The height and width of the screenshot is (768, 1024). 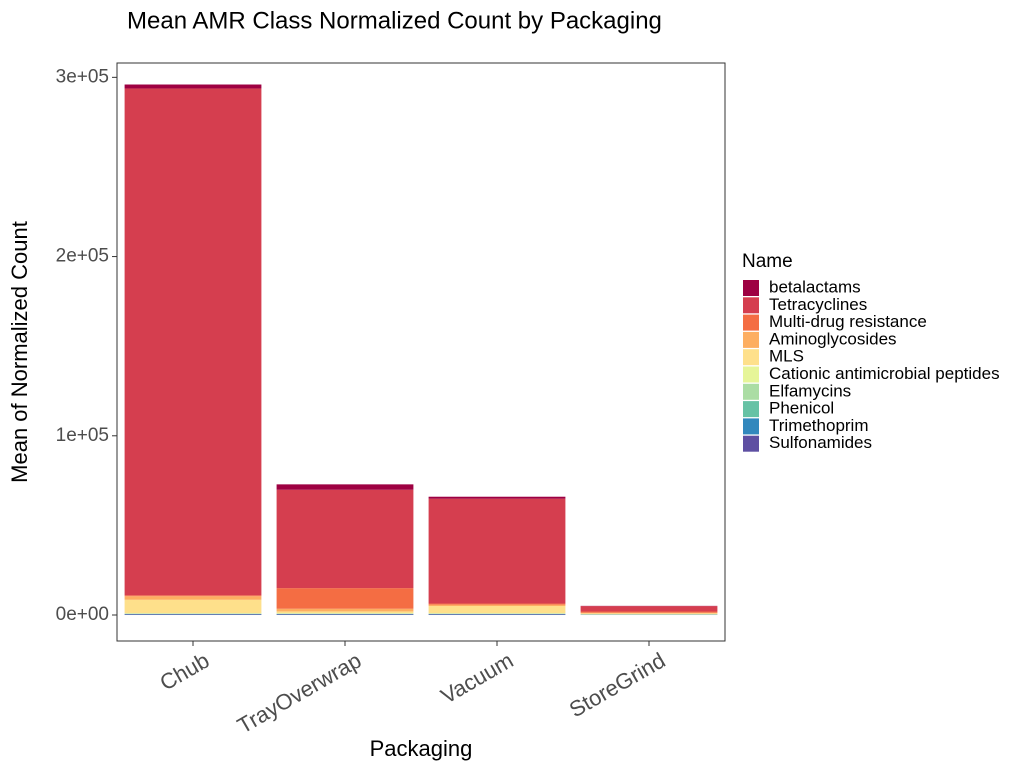 I want to click on x-axis-title: Packaging, so click(x=421, y=748).